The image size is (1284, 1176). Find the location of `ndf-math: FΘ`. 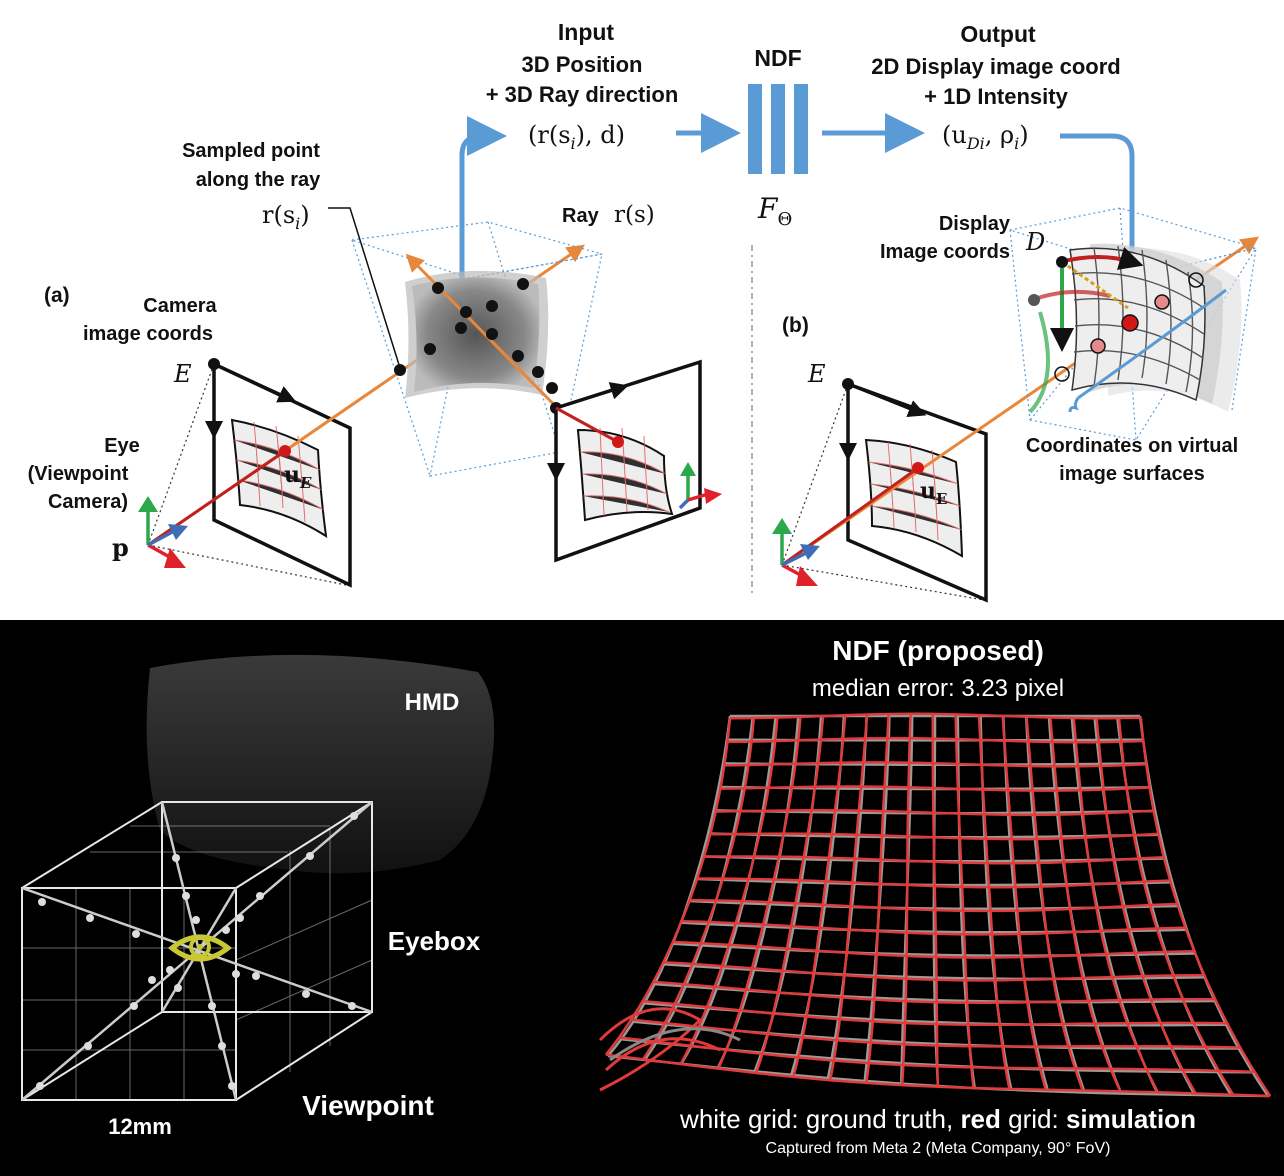

ndf-math: FΘ is located at coordinates (774, 211).